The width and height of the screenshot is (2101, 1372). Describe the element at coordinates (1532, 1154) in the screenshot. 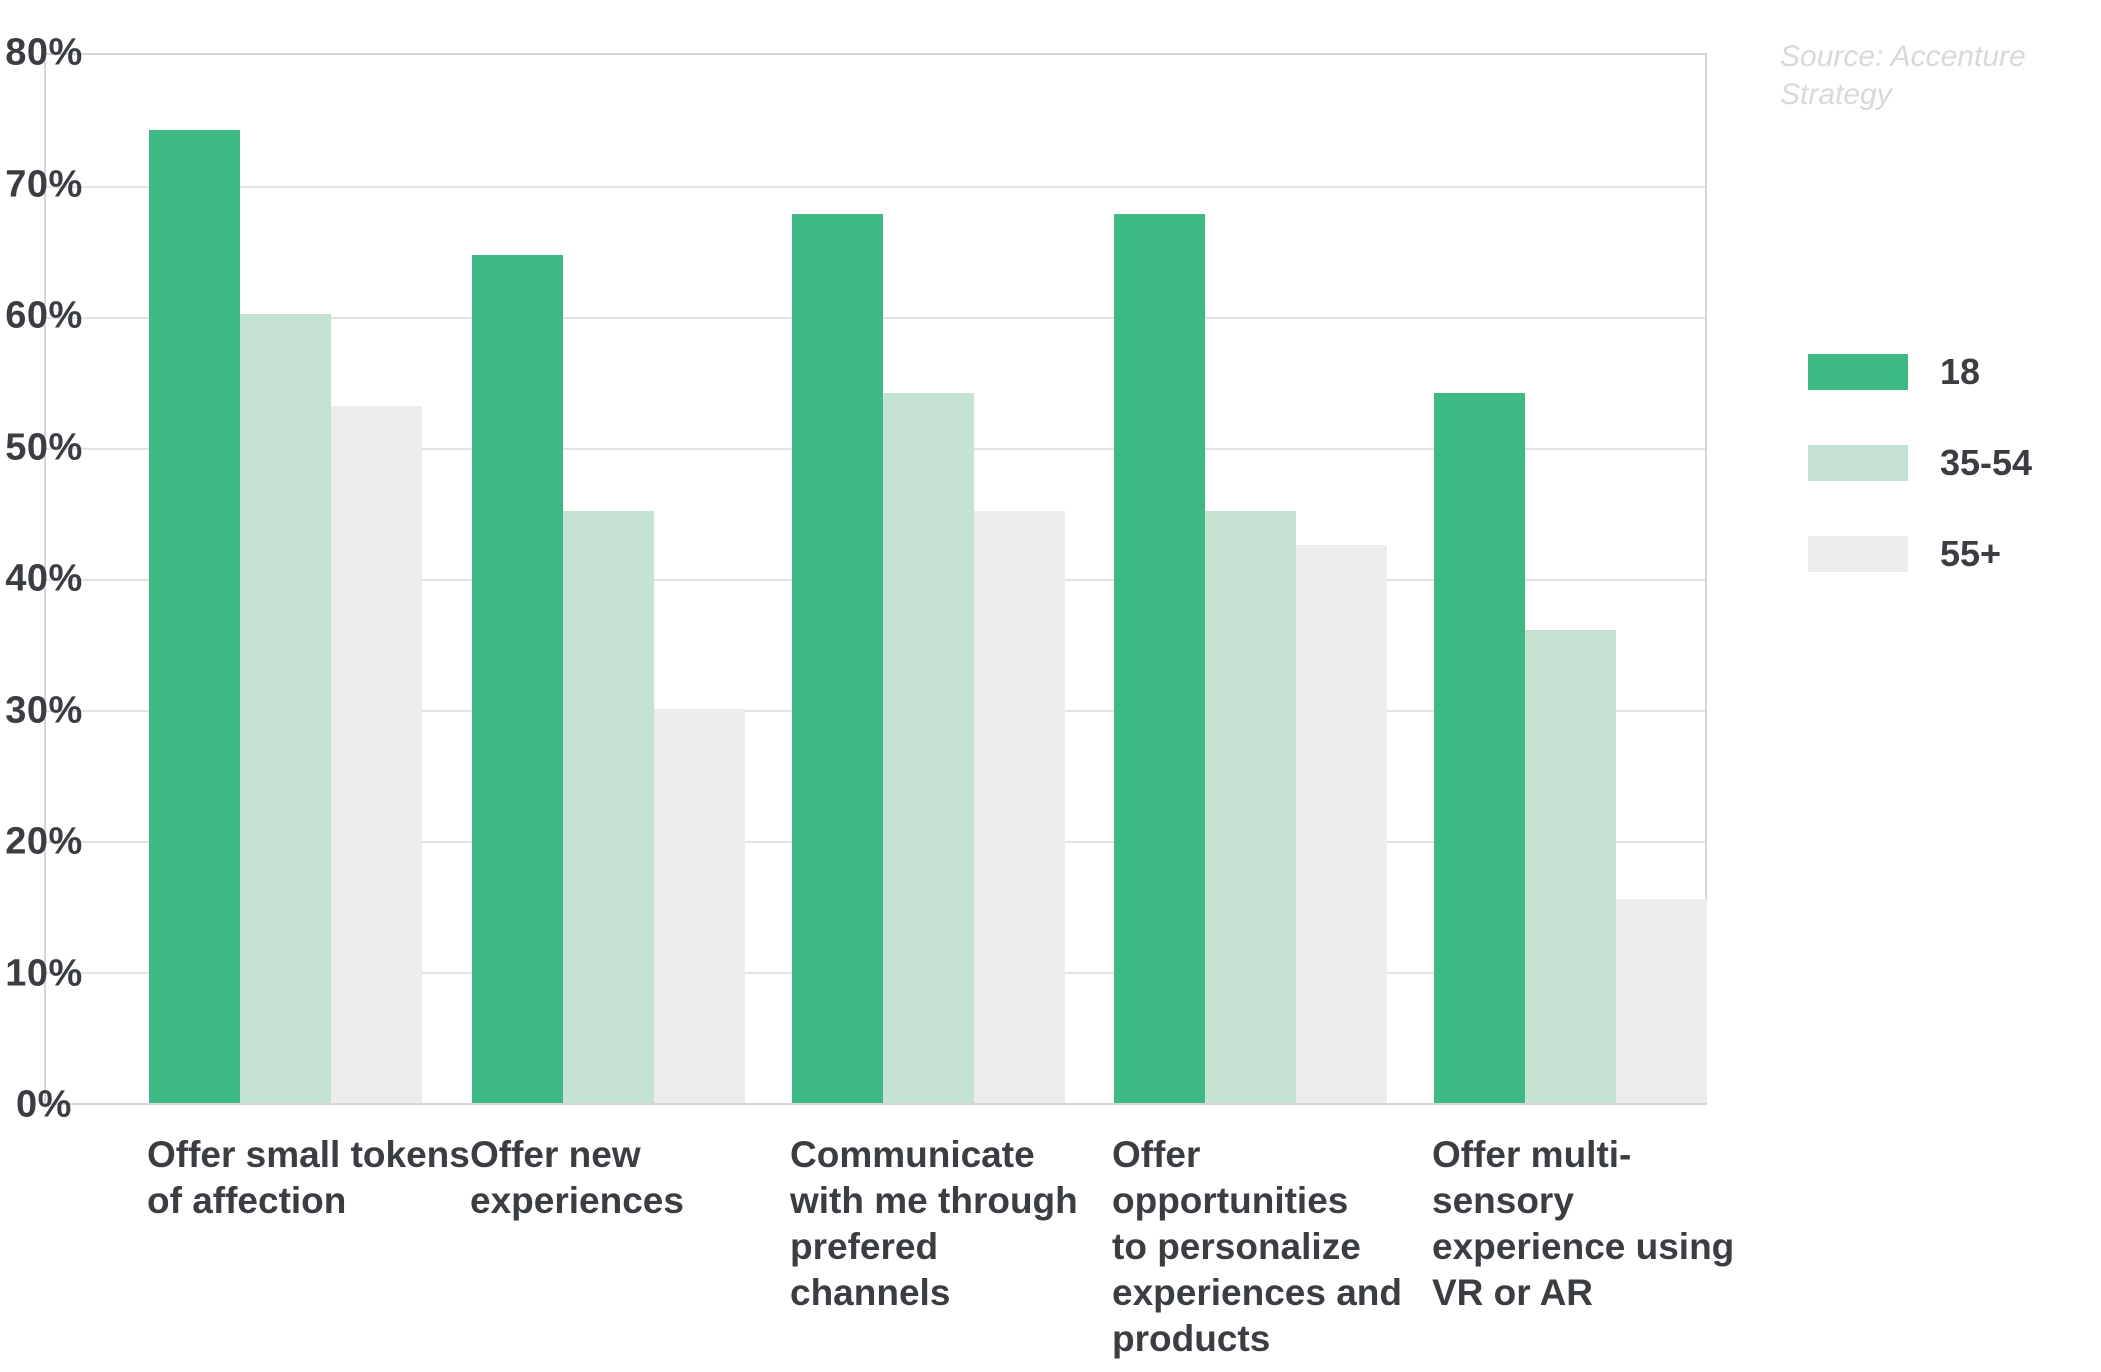

I see `category-label-line: Offer multi-` at that location.